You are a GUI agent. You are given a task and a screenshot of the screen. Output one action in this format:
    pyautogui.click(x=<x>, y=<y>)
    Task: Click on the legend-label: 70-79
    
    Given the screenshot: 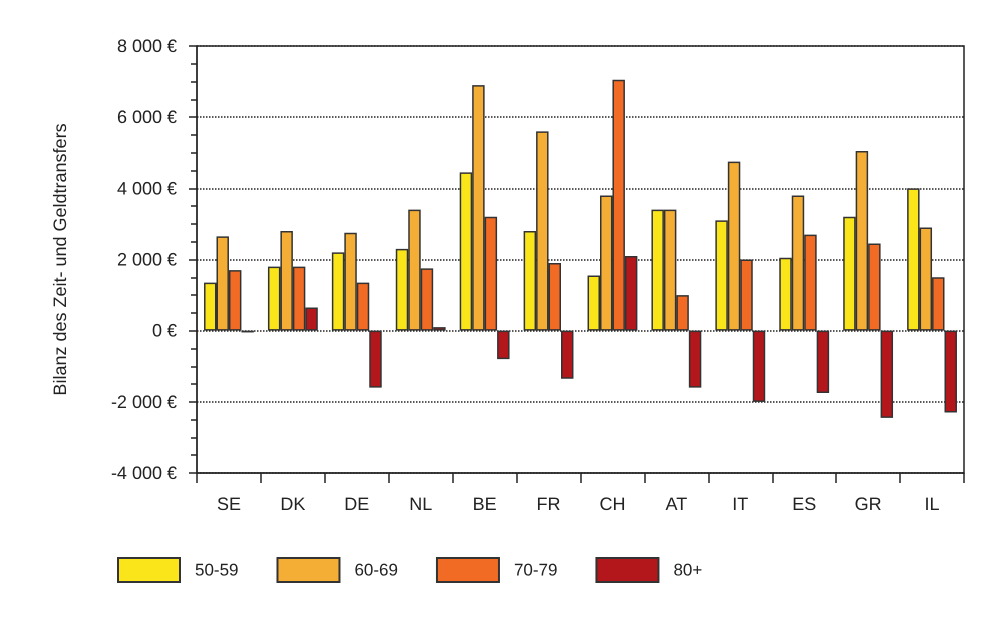 What is the action you would take?
    pyautogui.click(x=536, y=570)
    